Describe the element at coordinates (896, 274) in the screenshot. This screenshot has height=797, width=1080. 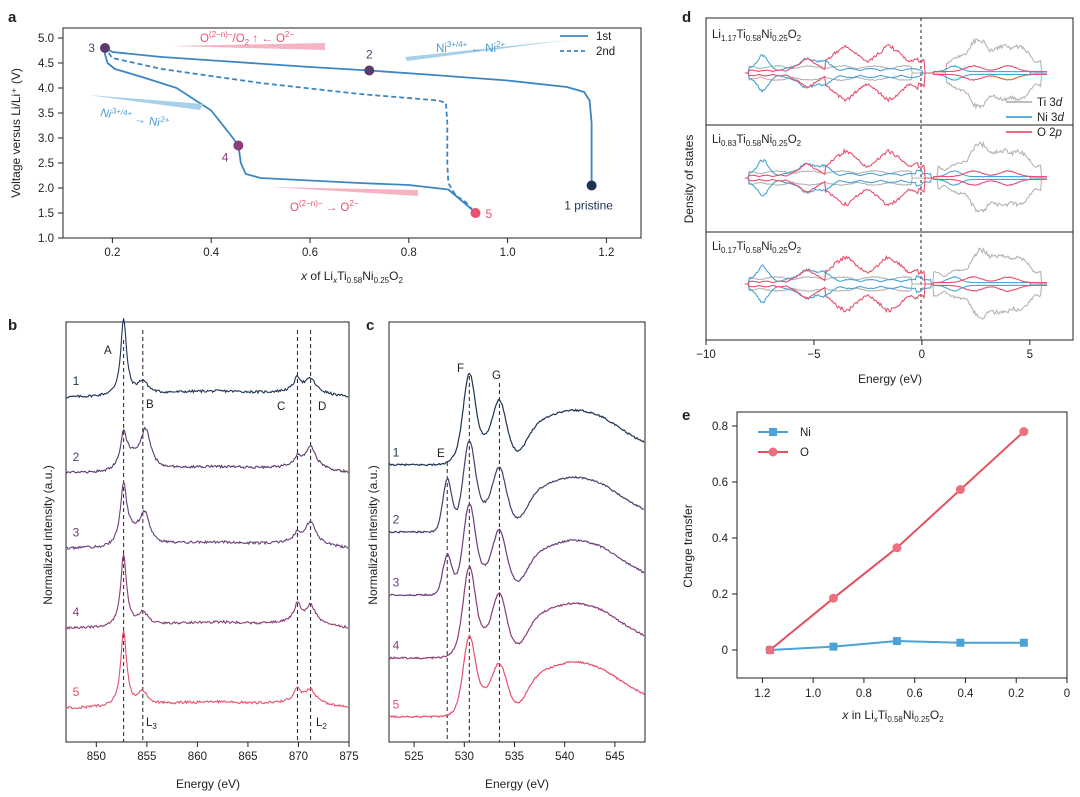
I see `dos-ni-3-up` at that location.